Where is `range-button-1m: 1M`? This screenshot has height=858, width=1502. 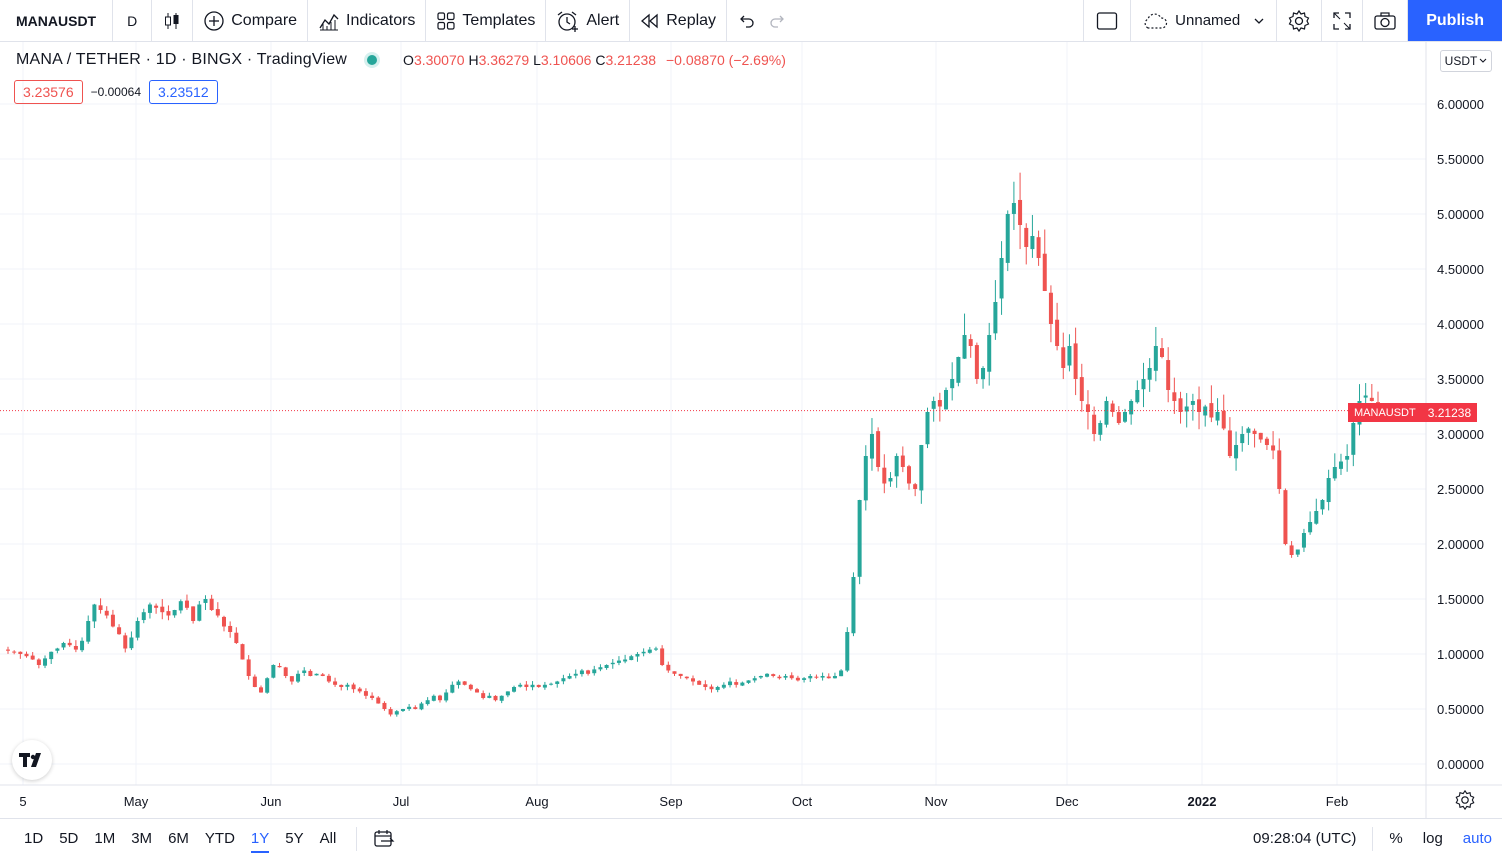 range-button-1m: 1M is located at coordinates (105, 838).